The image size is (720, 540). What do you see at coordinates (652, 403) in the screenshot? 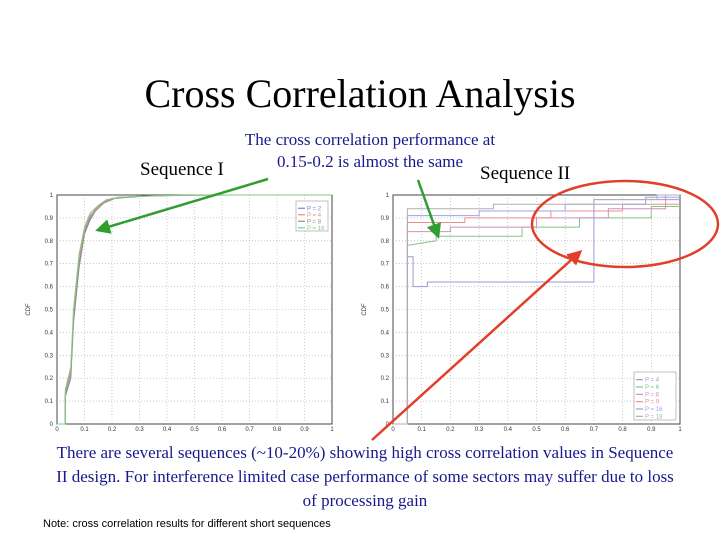
I see `legend-entry: P = 9` at bounding box center [652, 403].